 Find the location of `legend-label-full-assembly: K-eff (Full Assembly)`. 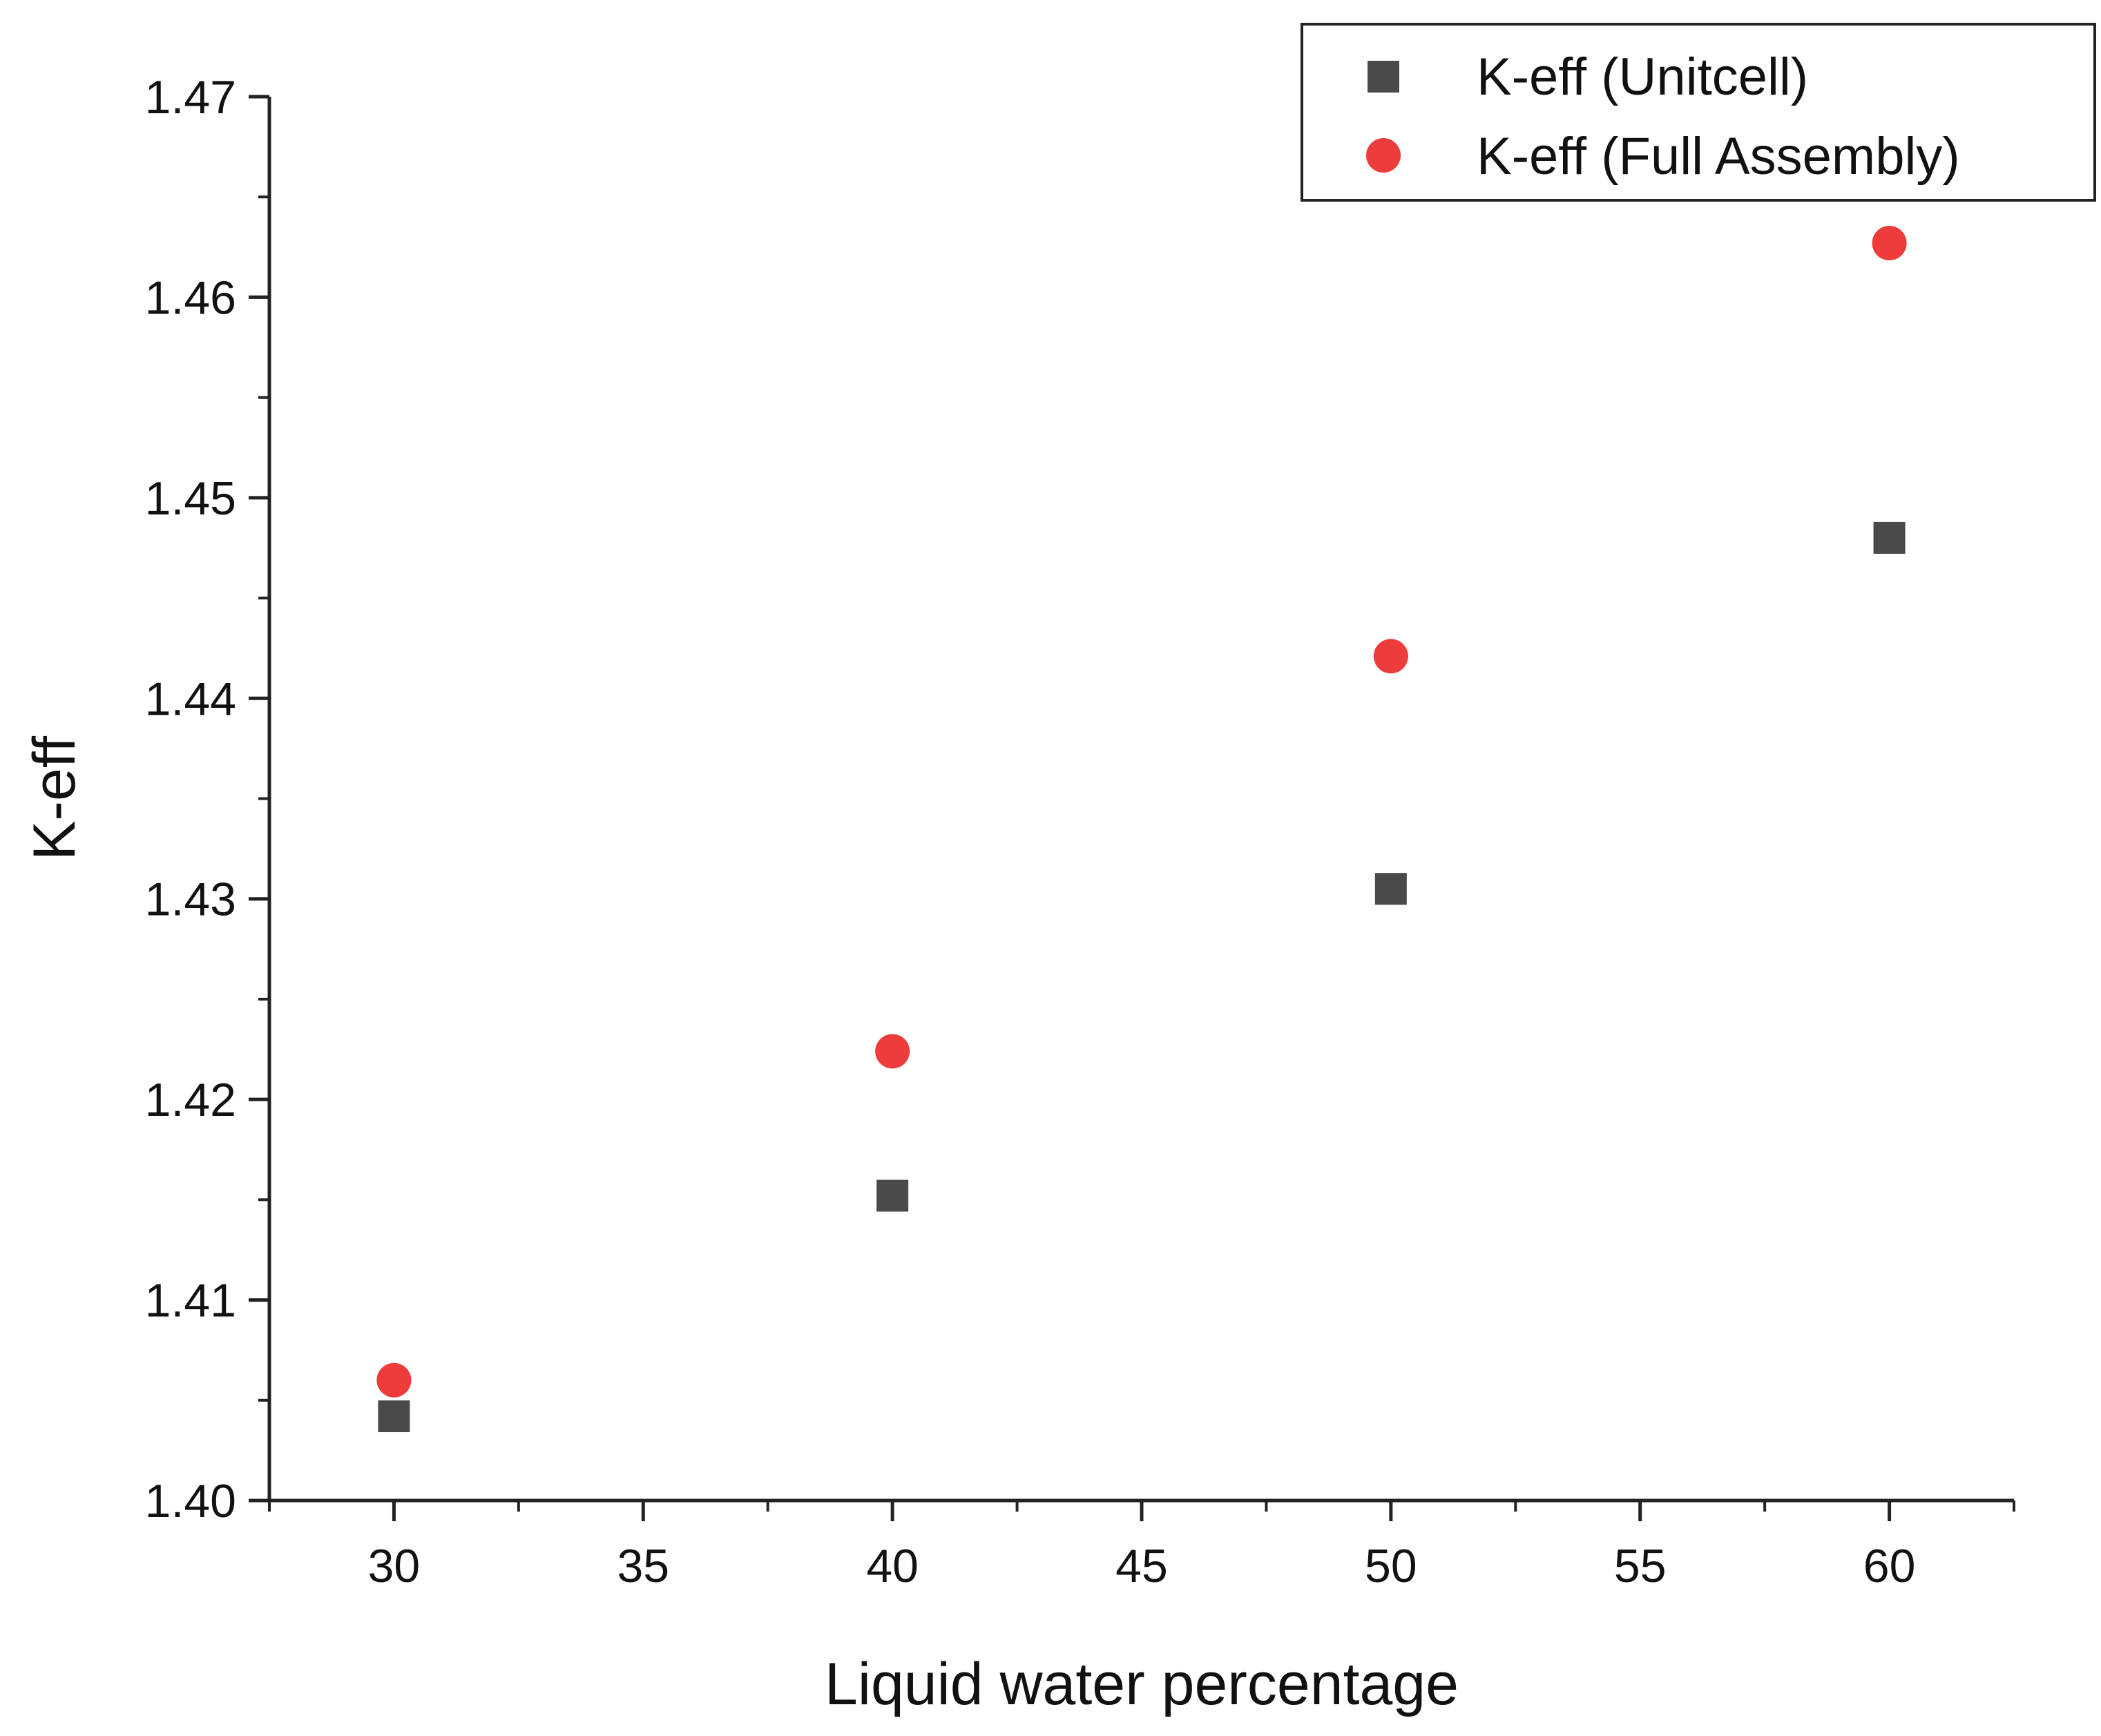

legend-label-full-assembly: K-eff (Full Assembly) is located at coordinates (1718, 156).